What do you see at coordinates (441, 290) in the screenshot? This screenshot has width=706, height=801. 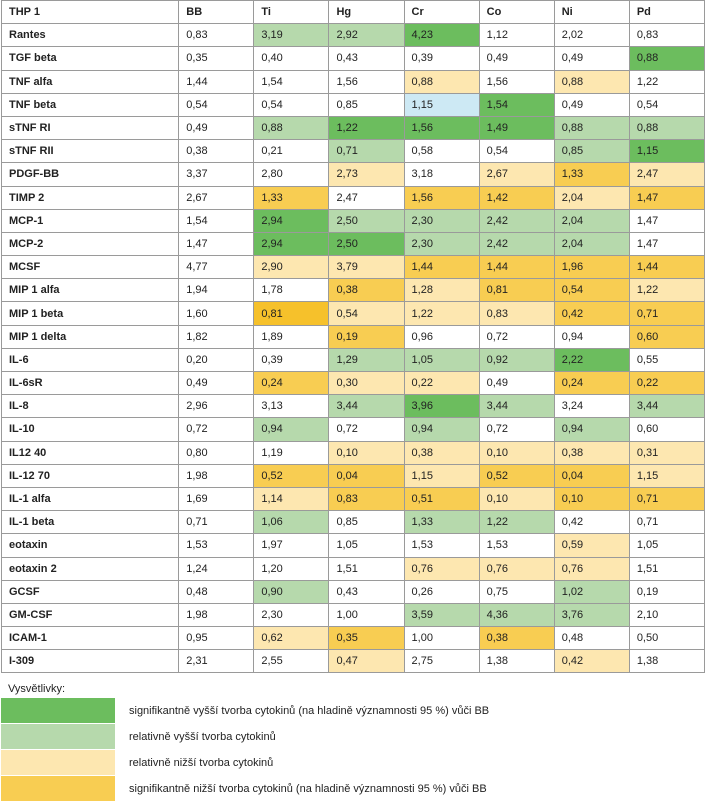 I see `table-cell: 1,28` at bounding box center [441, 290].